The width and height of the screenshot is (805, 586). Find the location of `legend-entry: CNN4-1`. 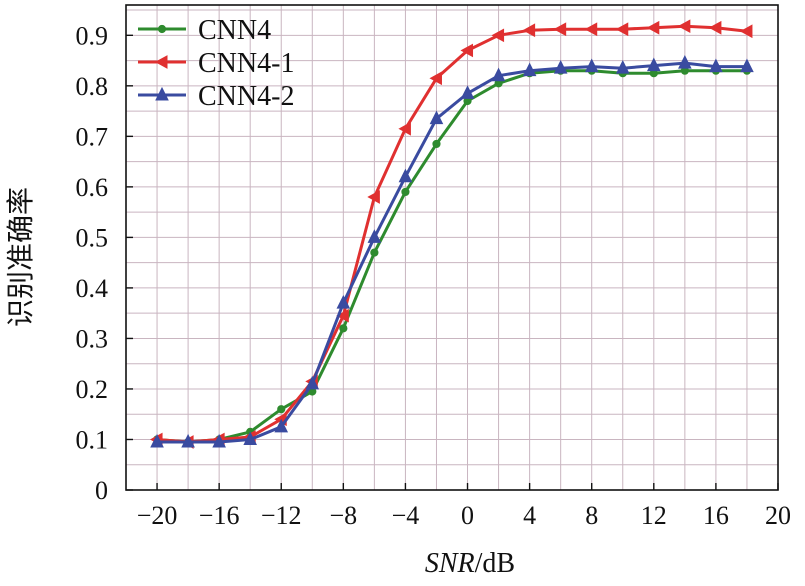

legend-entry: CNN4-1 is located at coordinates (216, 63).